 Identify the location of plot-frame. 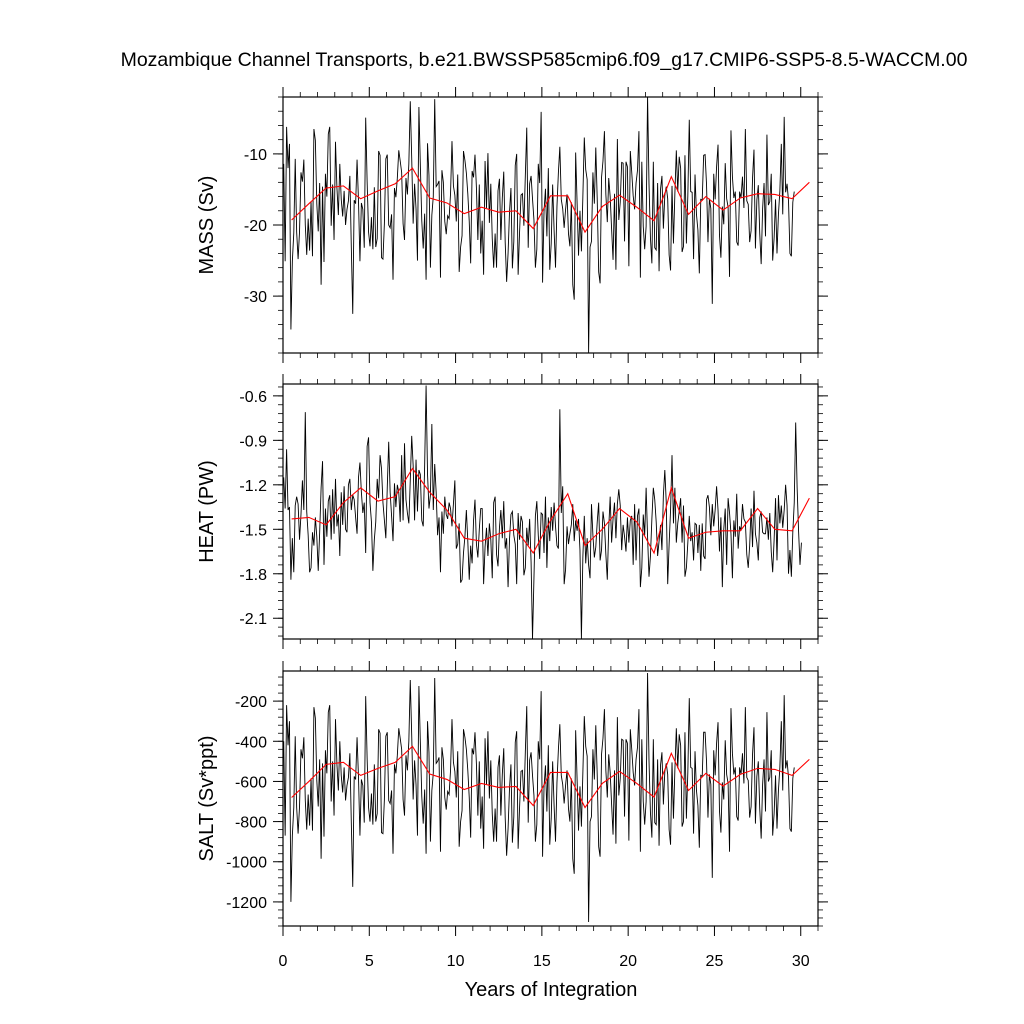
(550, 798).